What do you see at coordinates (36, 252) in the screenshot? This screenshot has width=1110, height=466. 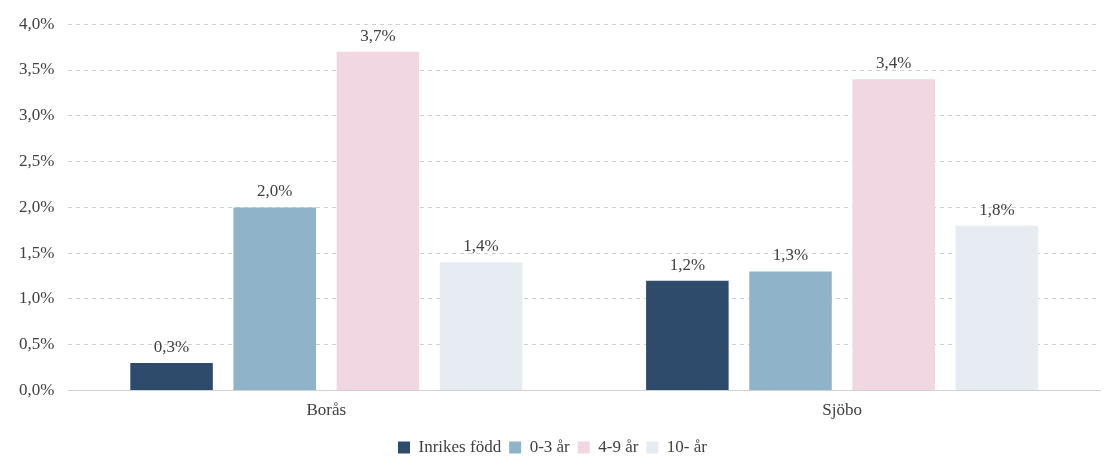 I see `y-tick-label: 1,5%` at bounding box center [36, 252].